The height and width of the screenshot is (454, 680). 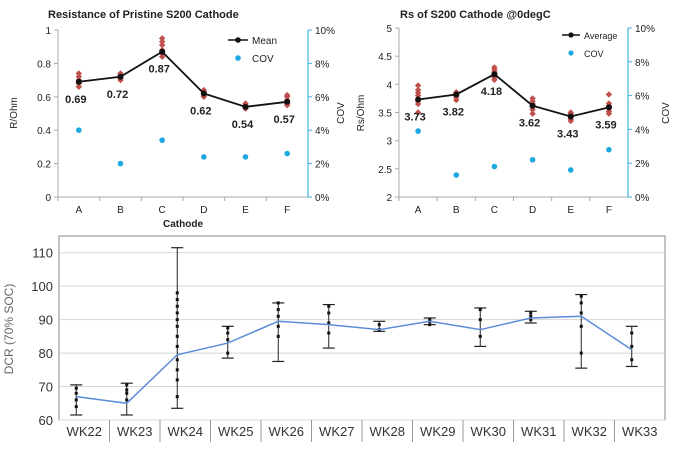 What do you see at coordinates (589, 45) in the screenshot?
I see `chart-2-legend: Average COV` at bounding box center [589, 45].